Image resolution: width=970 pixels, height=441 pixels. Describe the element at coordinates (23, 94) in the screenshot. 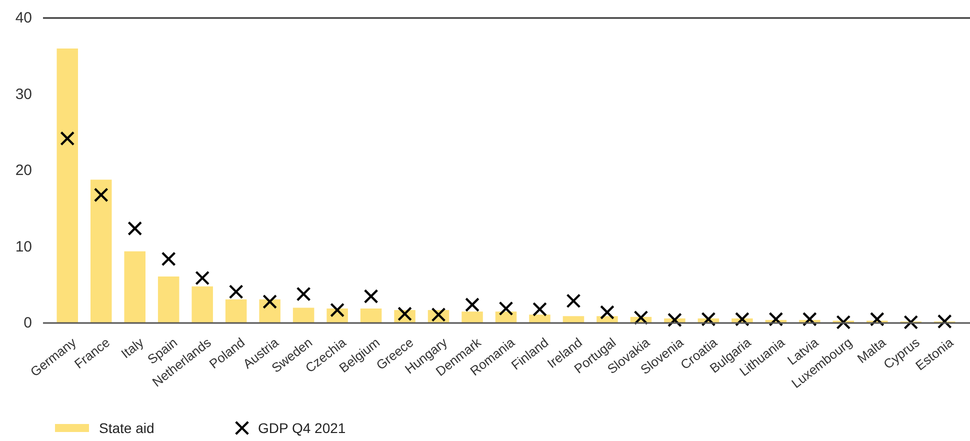

I see `y-tick-label: 30` at that location.